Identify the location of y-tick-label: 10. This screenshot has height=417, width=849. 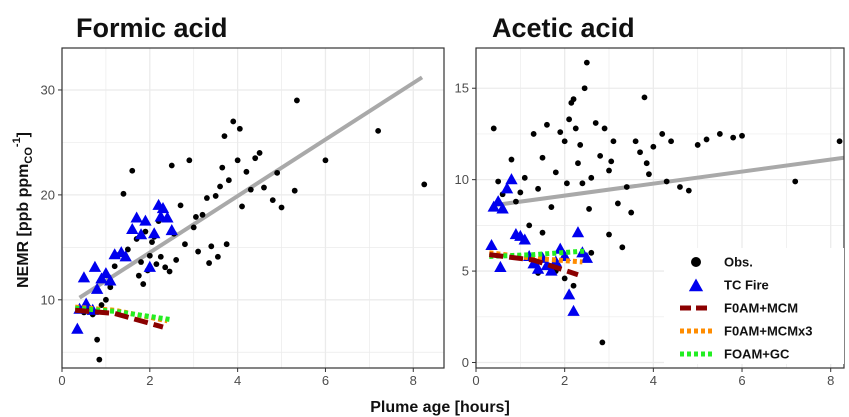
(48, 299).